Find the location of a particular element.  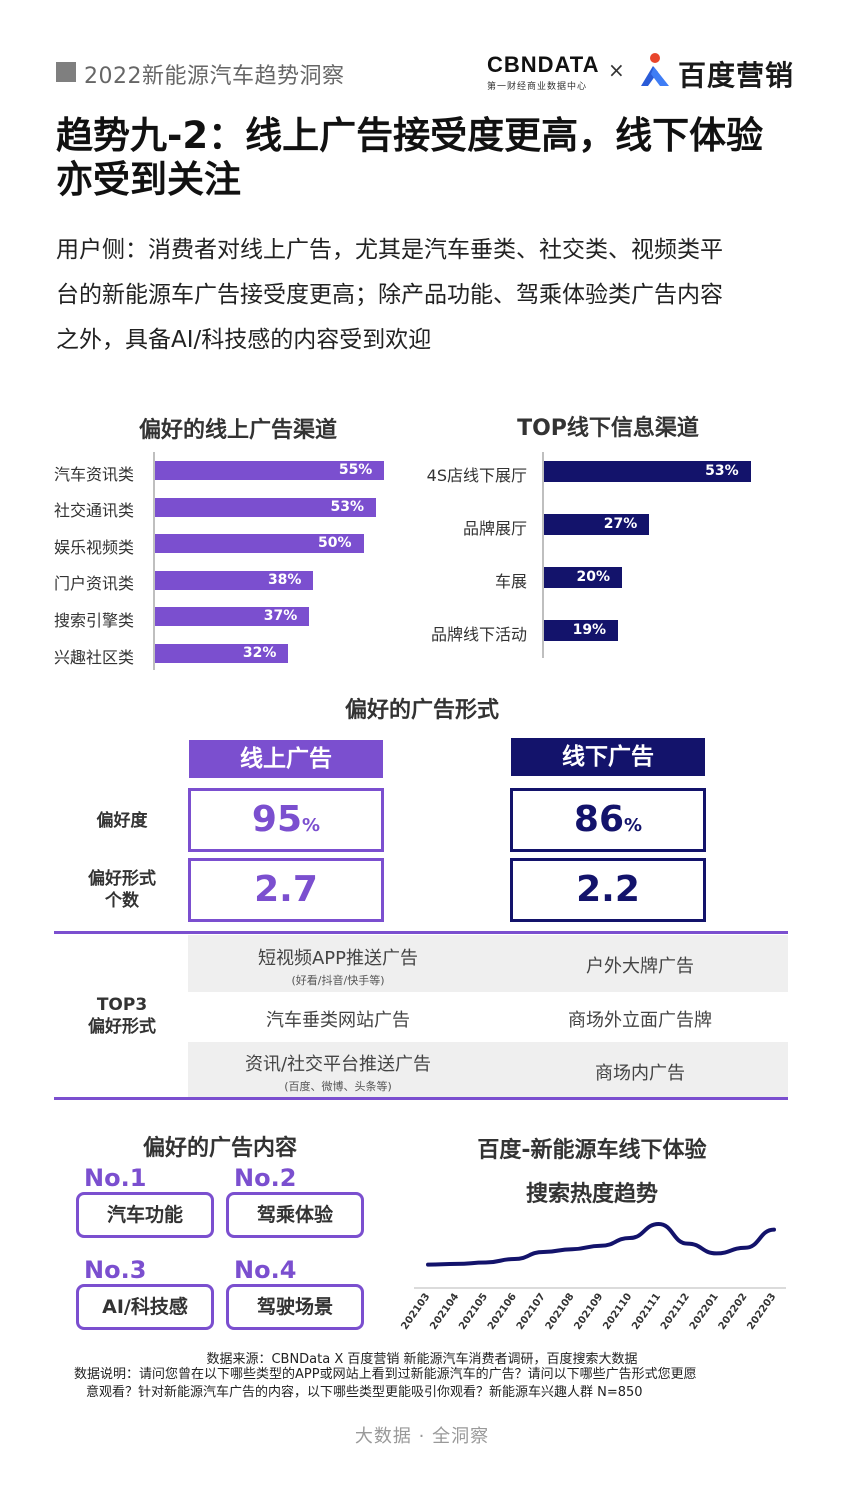

cbndata-logo: CBNDATA is located at coordinates (543, 64).